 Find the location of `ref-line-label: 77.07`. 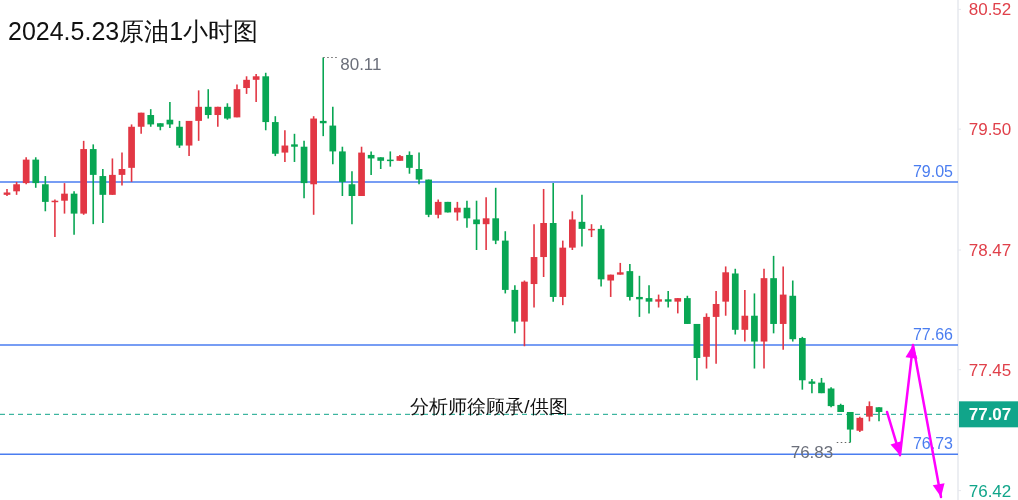

ref-line-label: 77.07 is located at coordinates (990, 415).